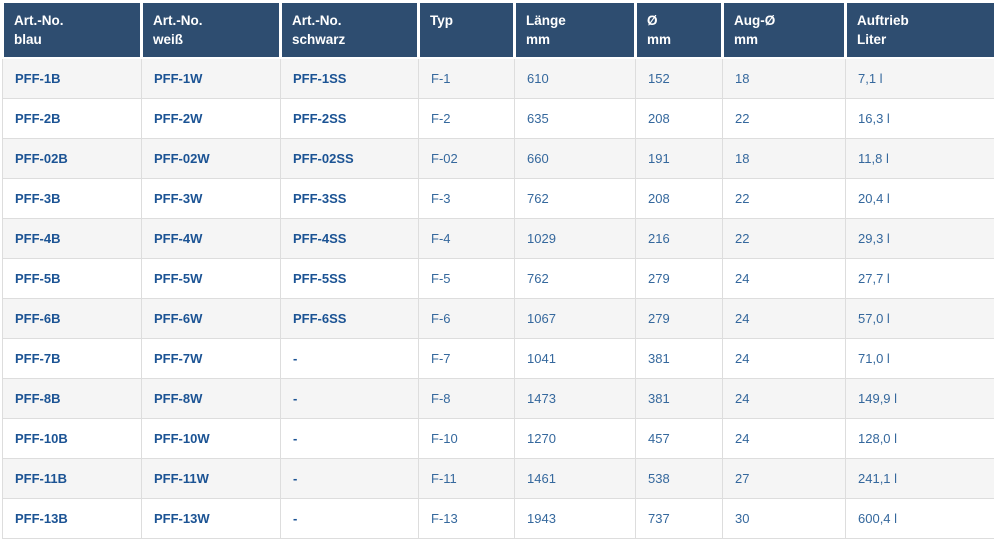 This screenshot has height=543, width=994. I want to click on cell-laenge: 1461, so click(575, 478).